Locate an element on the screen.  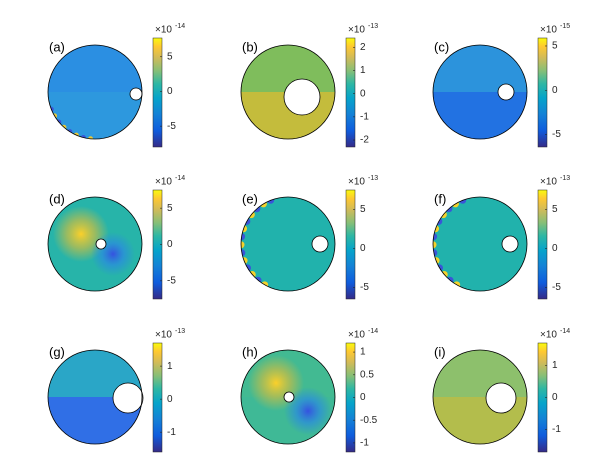
panel-label: (a) is located at coordinates (57, 46).